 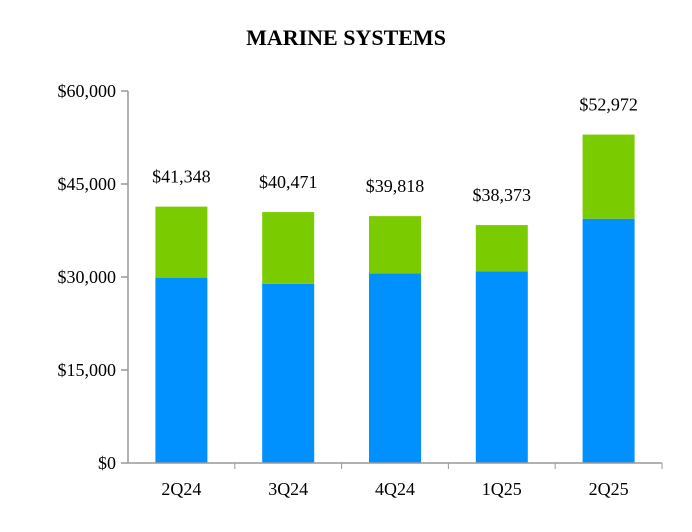 I want to click on x-tick-label: 3Q24, so click(x=288, y=489).